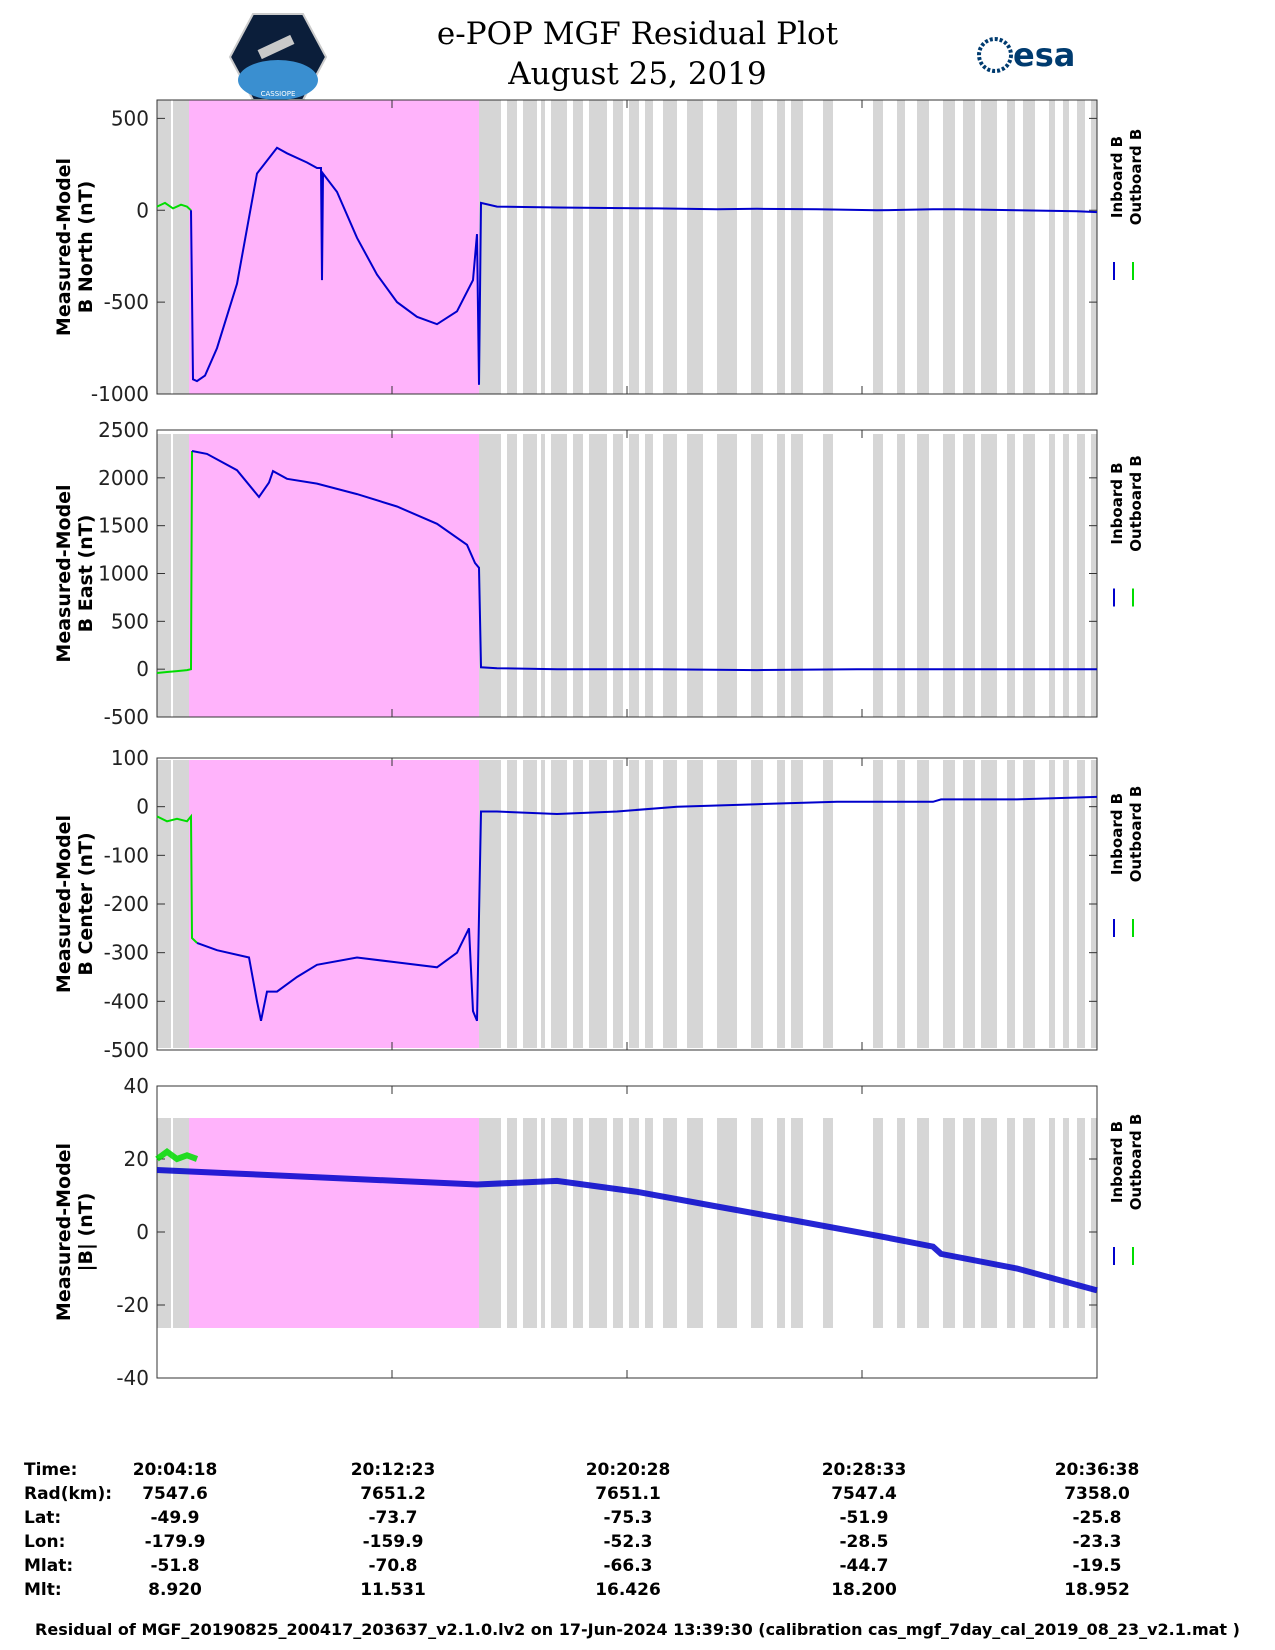  I want to click on table-cell: -23.3, so click(1097, 1542).